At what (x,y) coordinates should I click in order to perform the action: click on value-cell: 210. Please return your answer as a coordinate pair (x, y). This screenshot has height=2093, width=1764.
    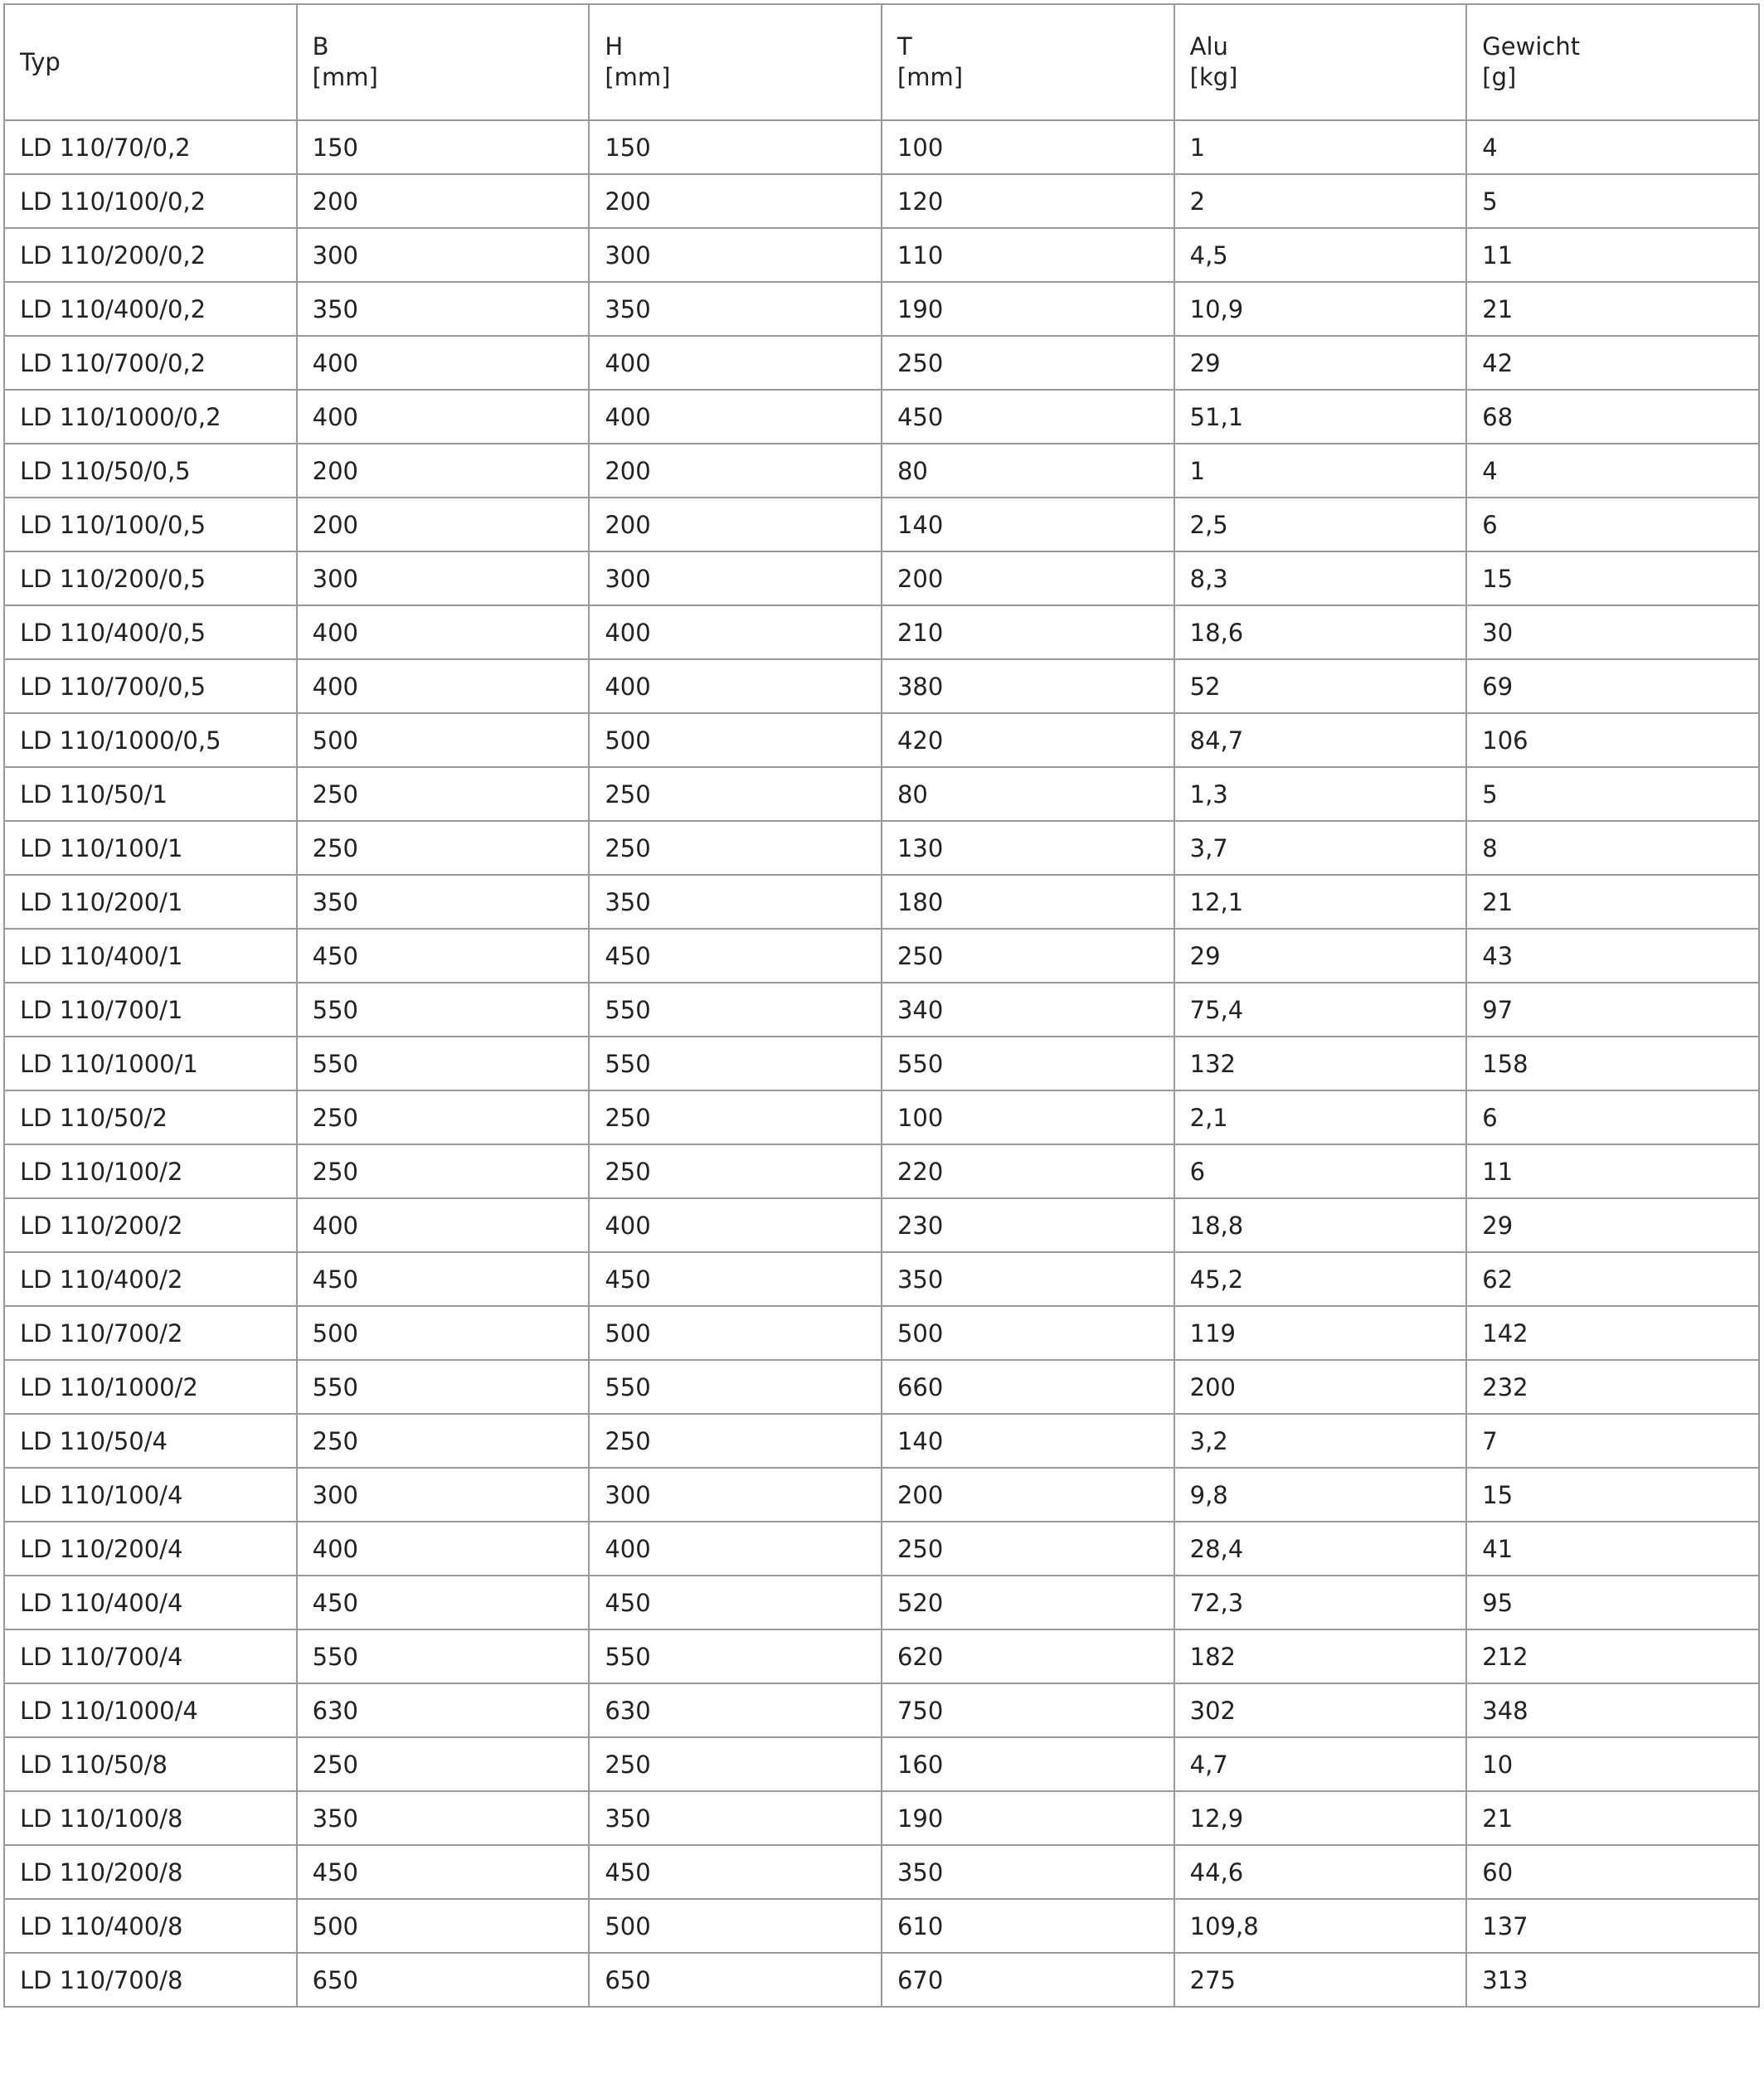
    Looking at the image, I should click on (1027, 632).